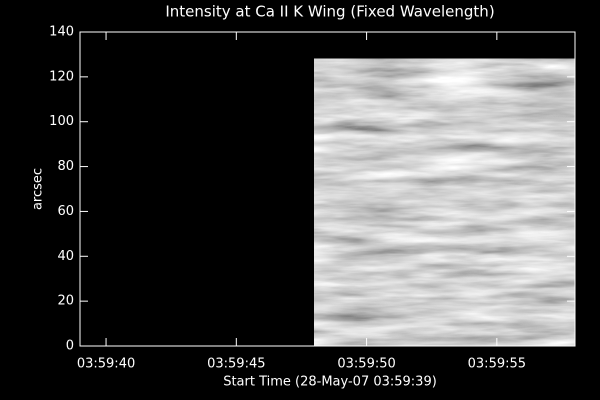  I want to click on y-tick-label: 140, so click(61, 32).